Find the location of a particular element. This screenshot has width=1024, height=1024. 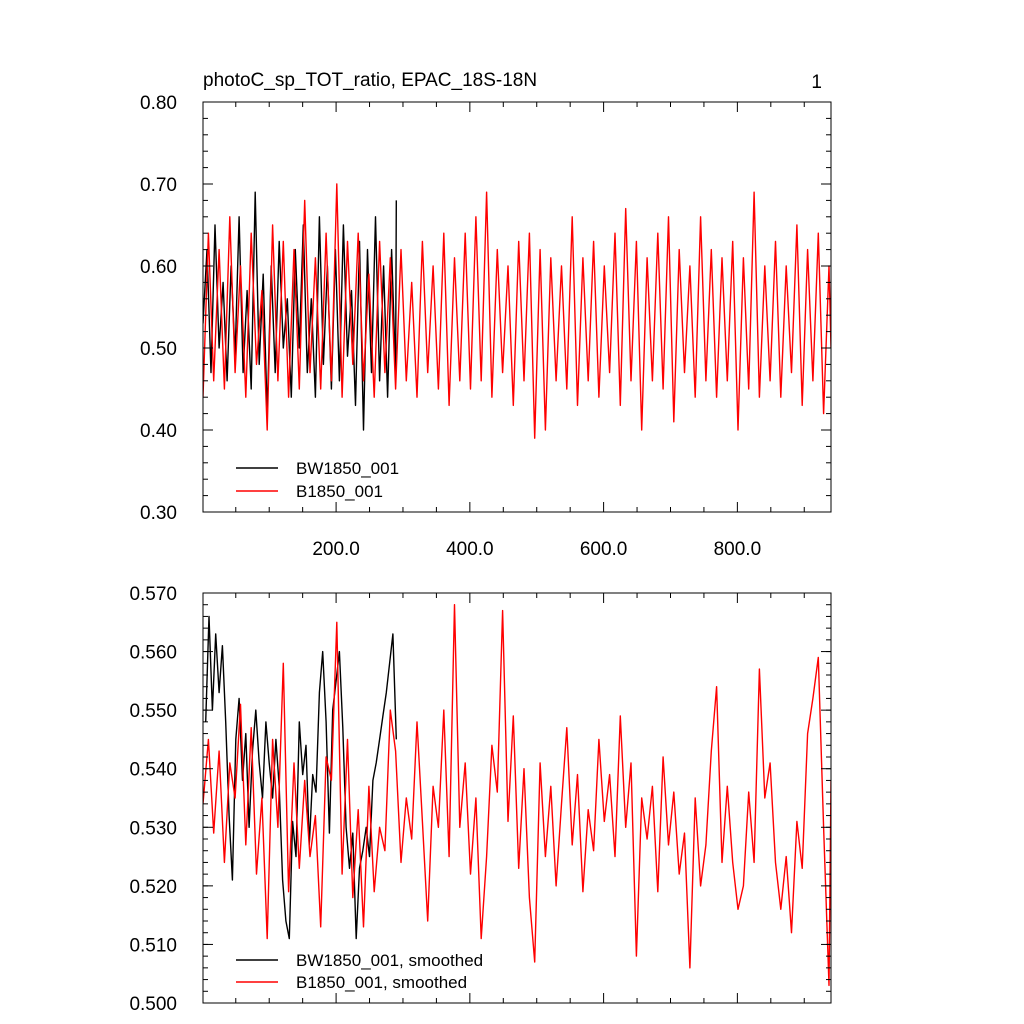

y-tick-label: 0.530 is located at coordinates (153, 828).